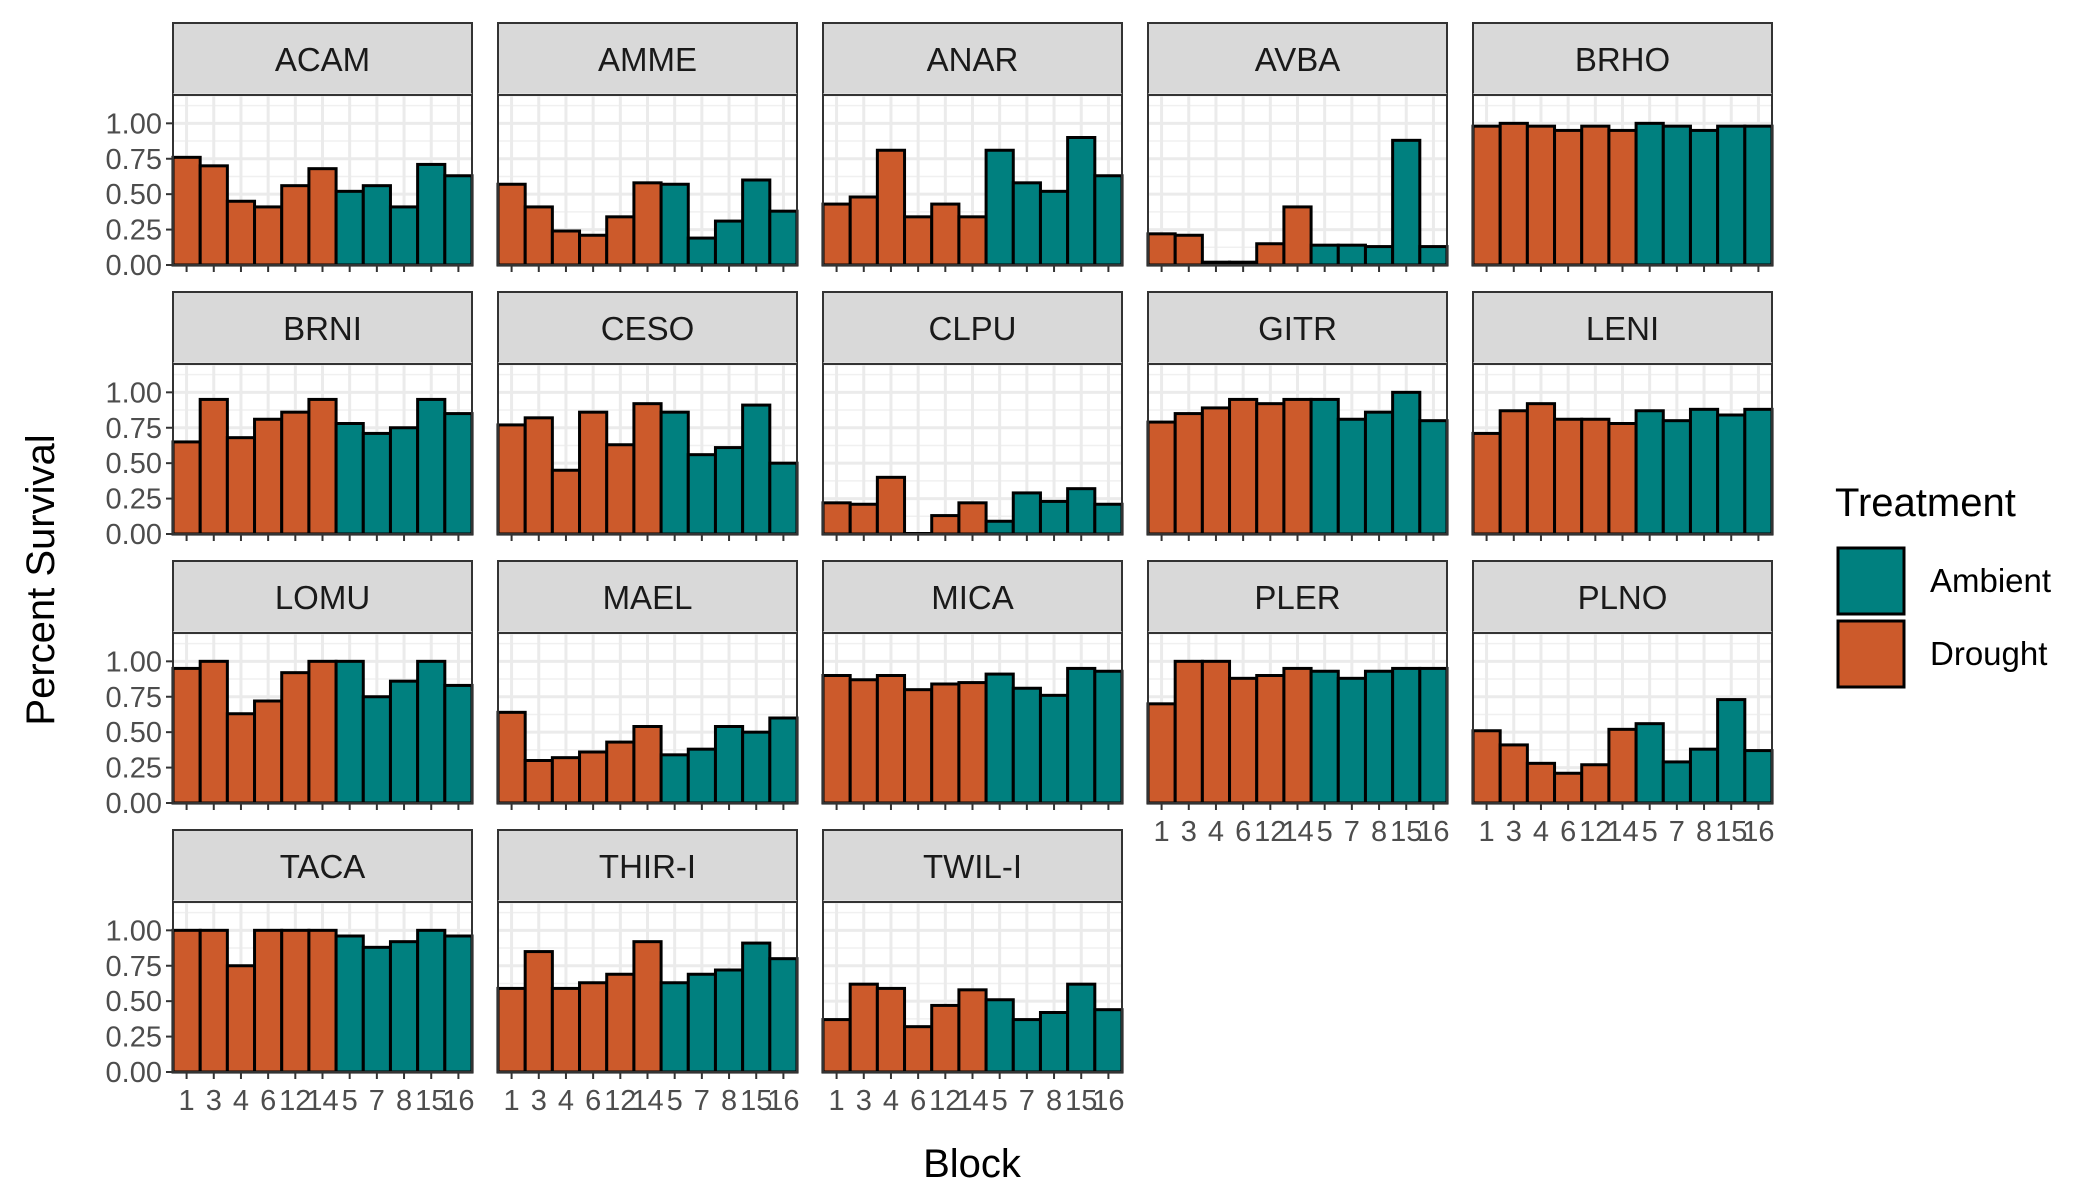  What do you see at coordinates (972, 416) in the screenshot?
I see `panel-clpu: CLPU` at bounding box center [972, 416].